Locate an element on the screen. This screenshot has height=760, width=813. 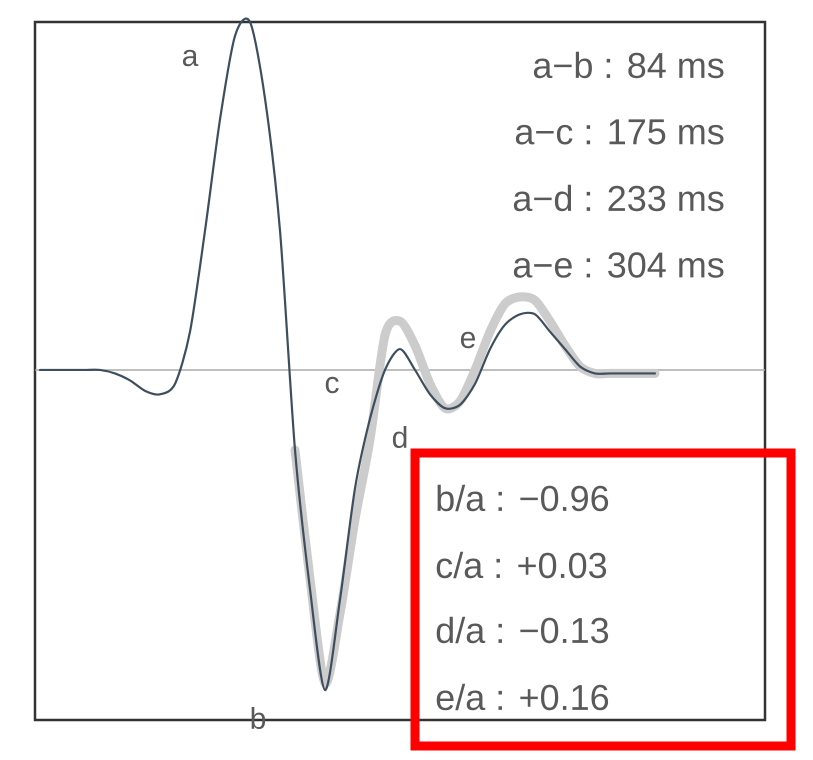
annotation: c is located at coordinates (332, 385).